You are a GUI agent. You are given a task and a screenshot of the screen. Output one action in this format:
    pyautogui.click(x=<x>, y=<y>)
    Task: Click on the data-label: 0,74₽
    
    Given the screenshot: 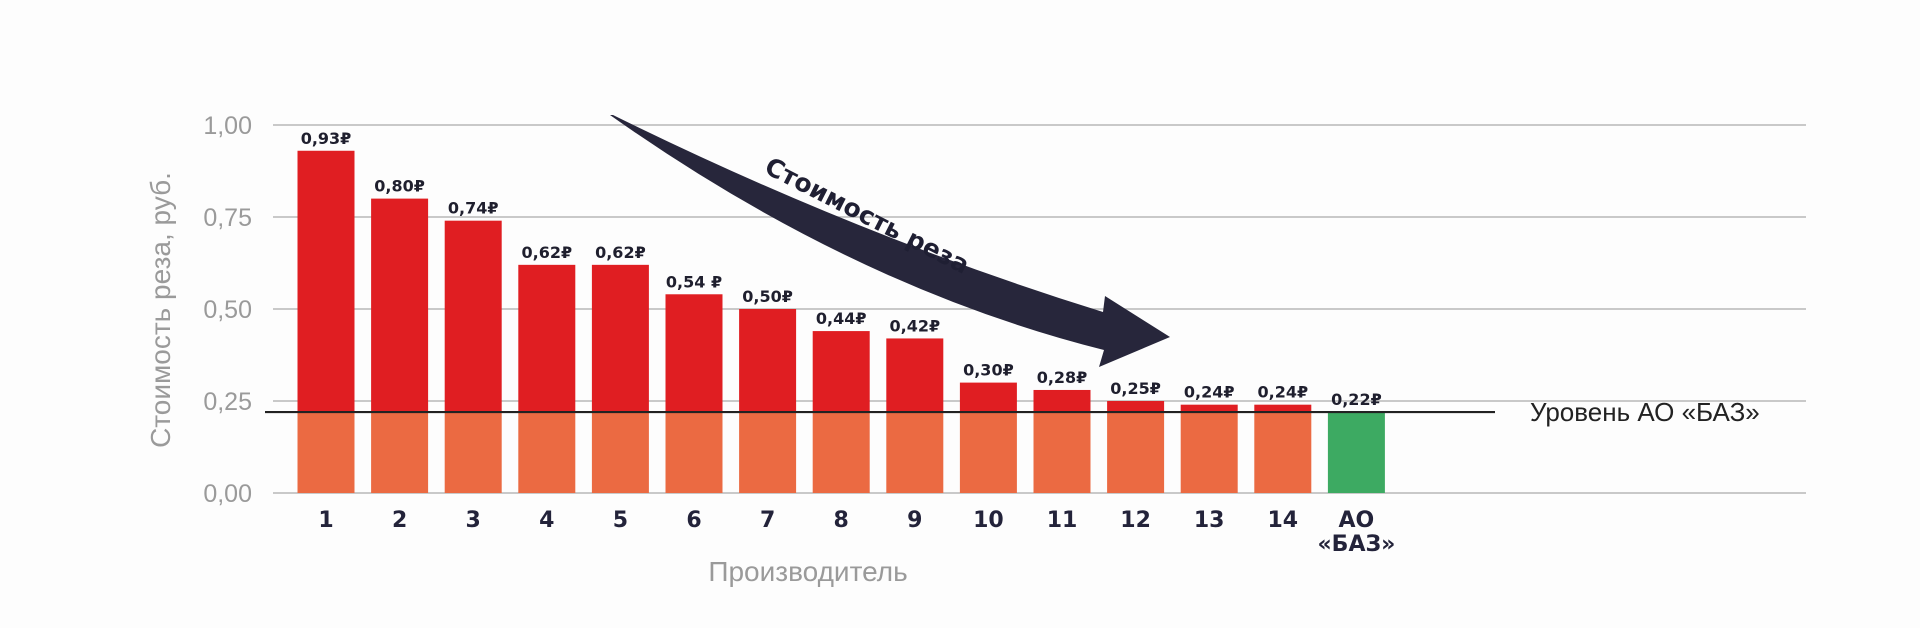 What is the action you would take?
    pyautogui.click(x=473, y=208)
    